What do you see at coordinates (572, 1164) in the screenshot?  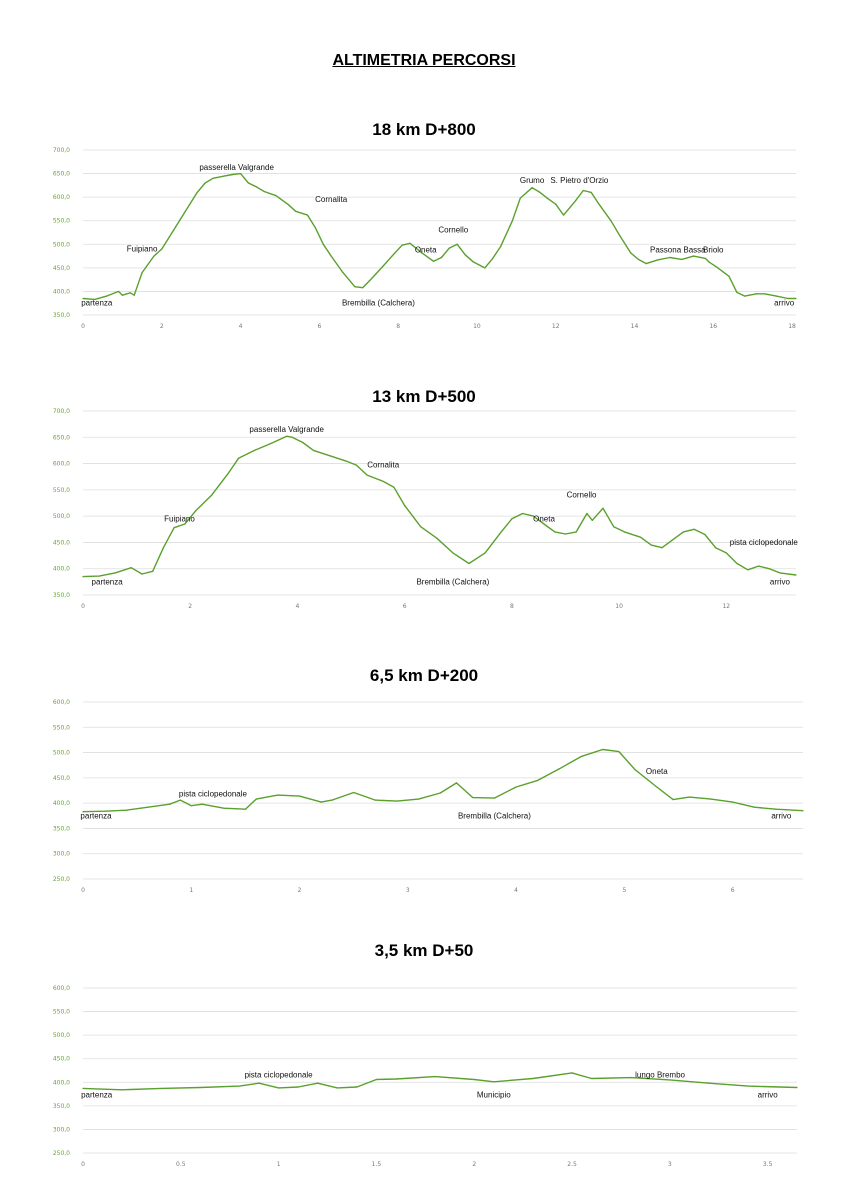 I see `x-tick-label: 2.5` at bounding box center [572, 1164].